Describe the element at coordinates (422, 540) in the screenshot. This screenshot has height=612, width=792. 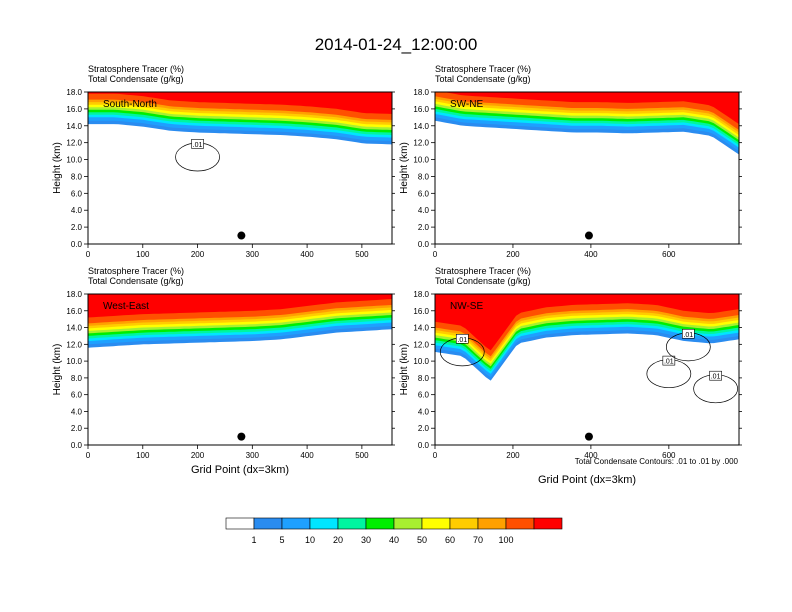
I see `colorbar-label: 50` at that location.